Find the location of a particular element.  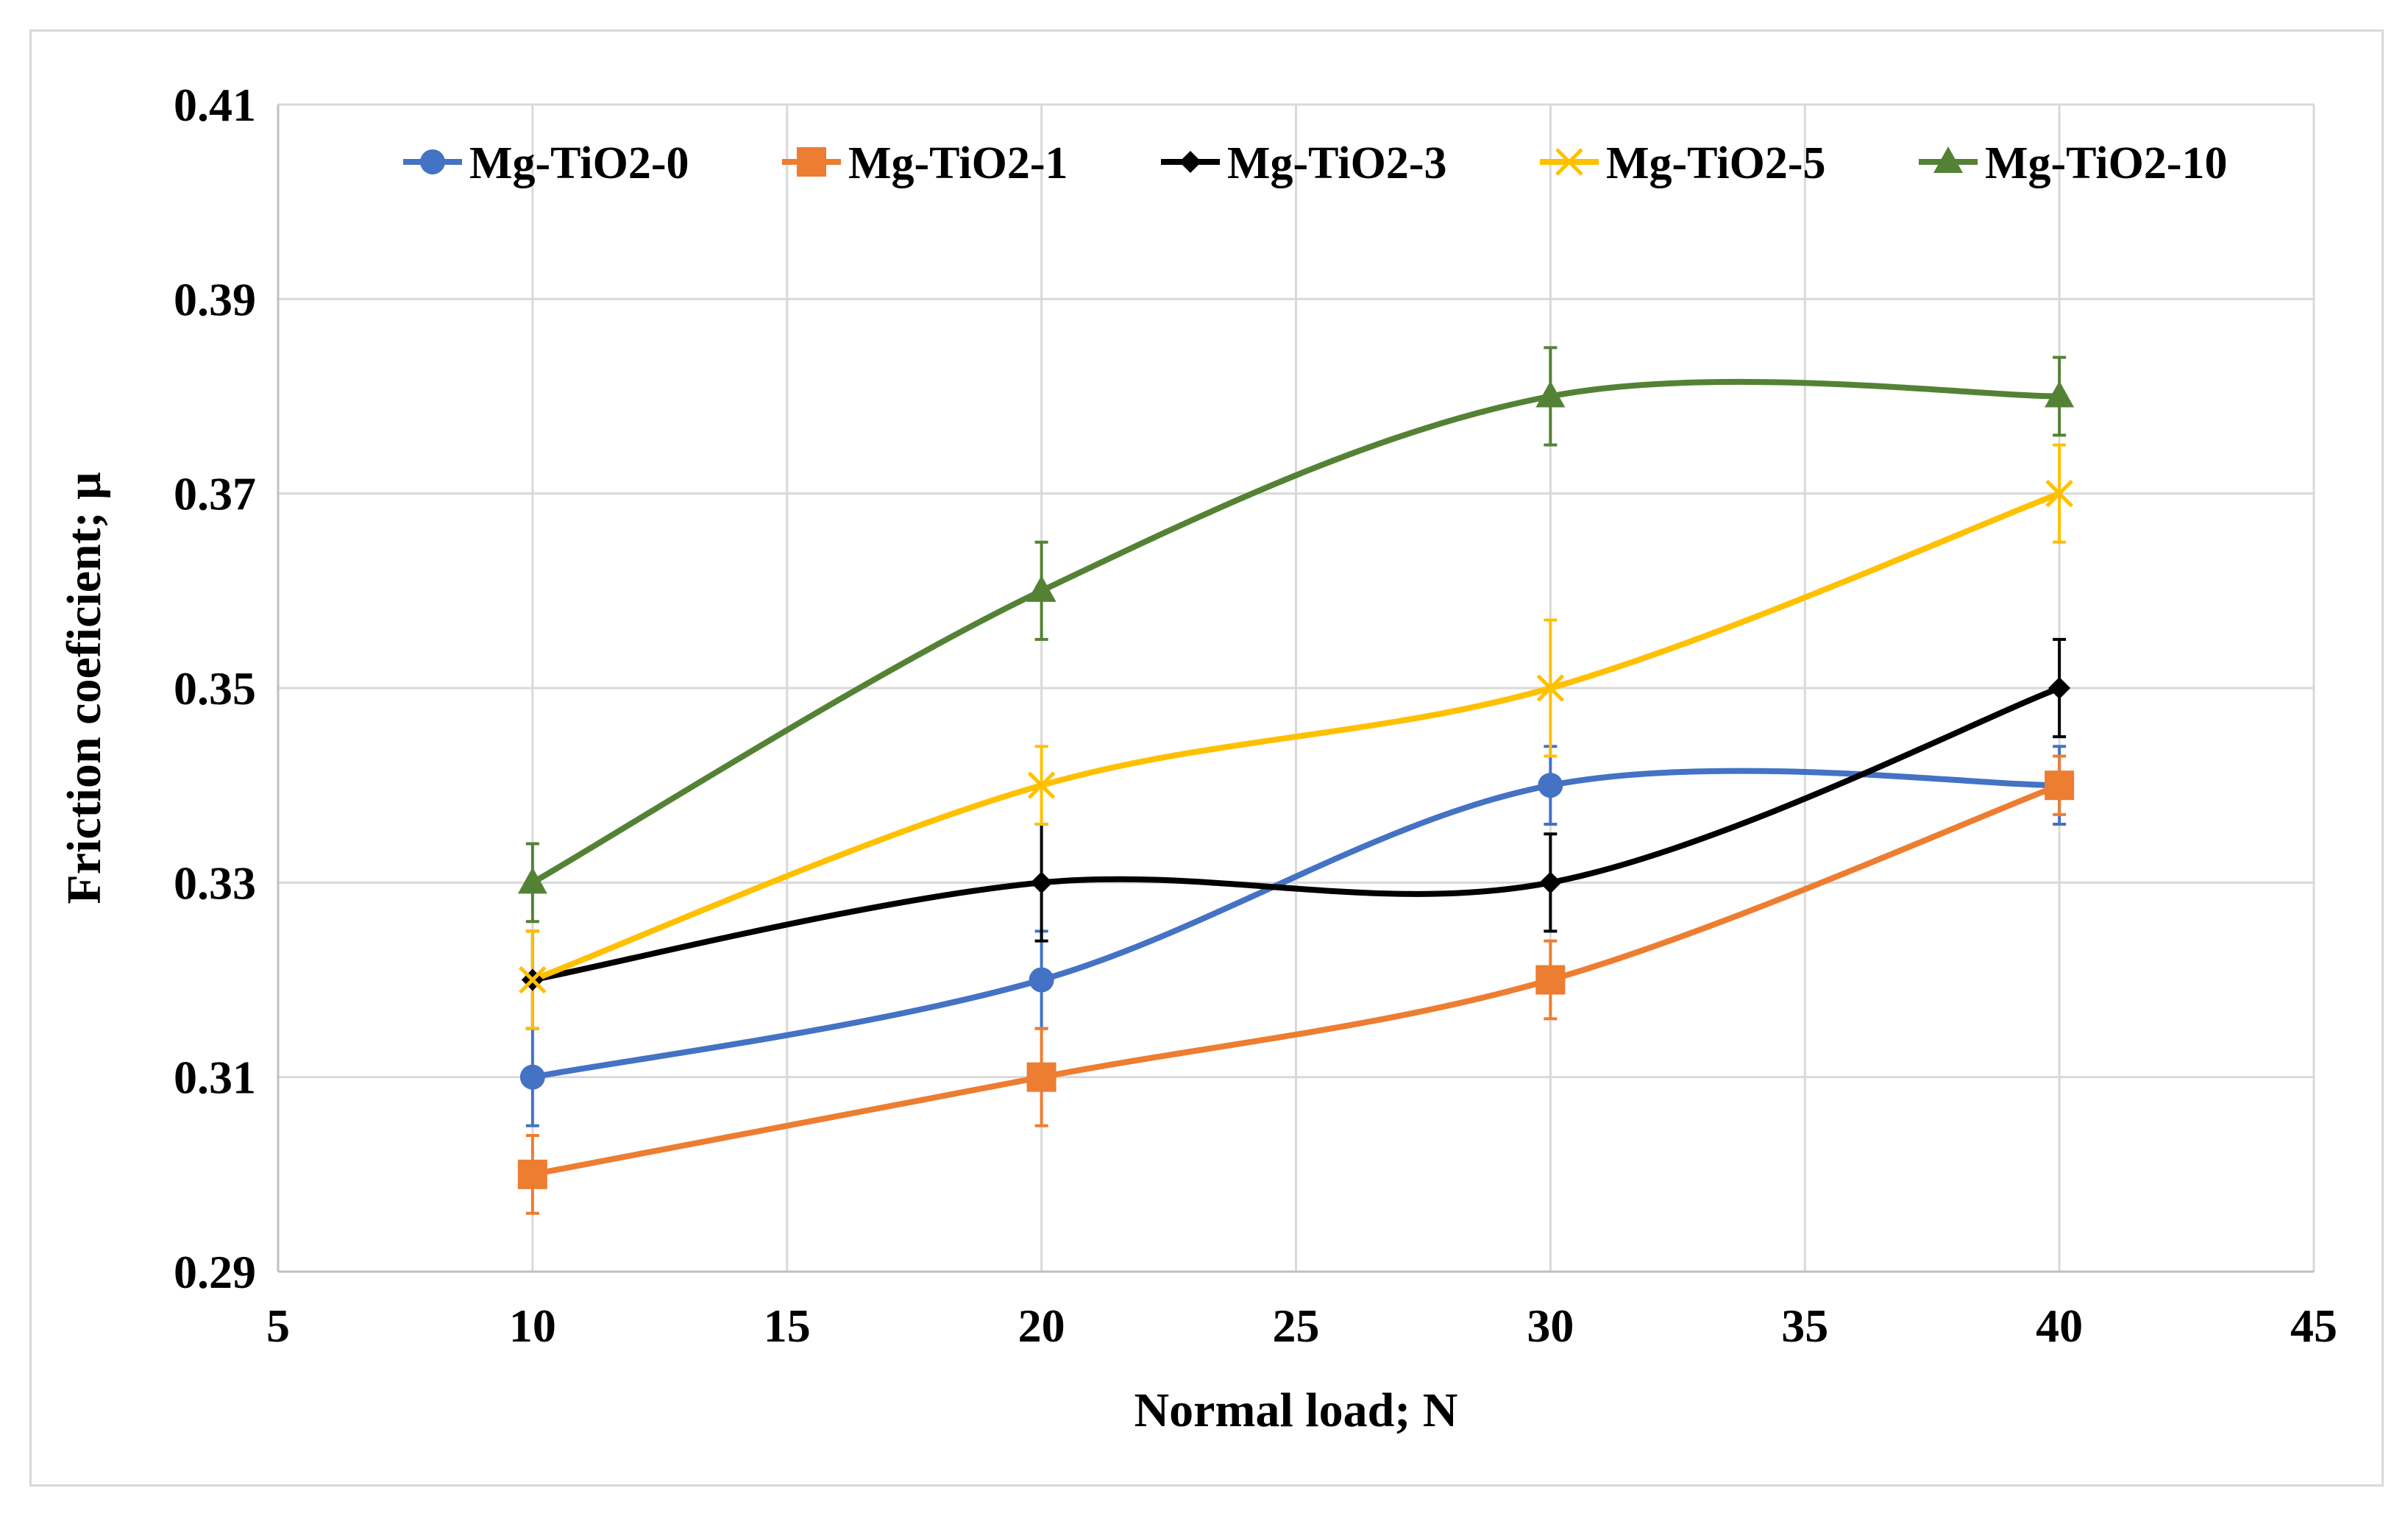

legend-label: Mg-TiO2-3 is located at coordinates (1337, 163).